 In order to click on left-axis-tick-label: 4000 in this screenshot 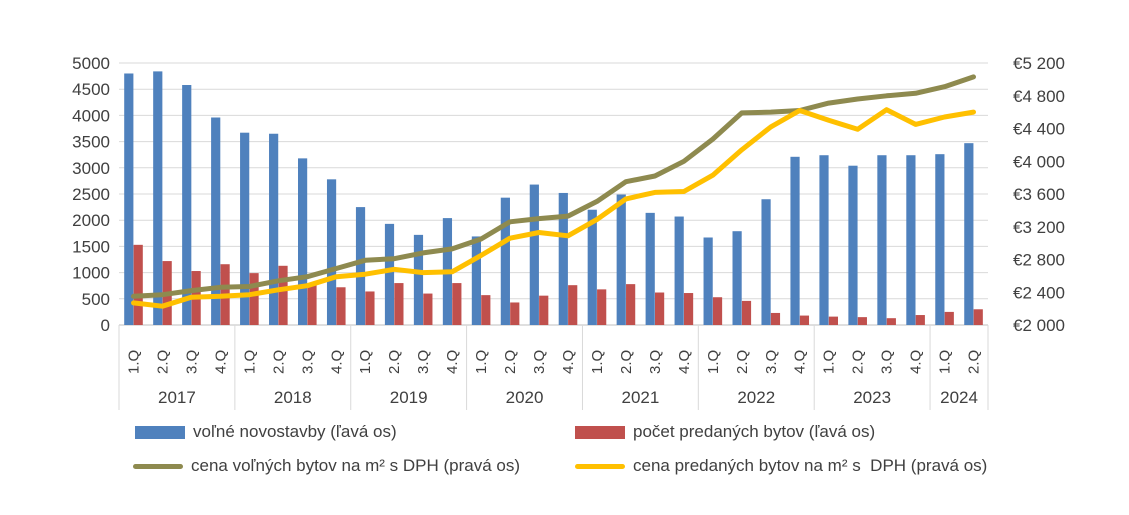, I will do `click(91, 115)`.